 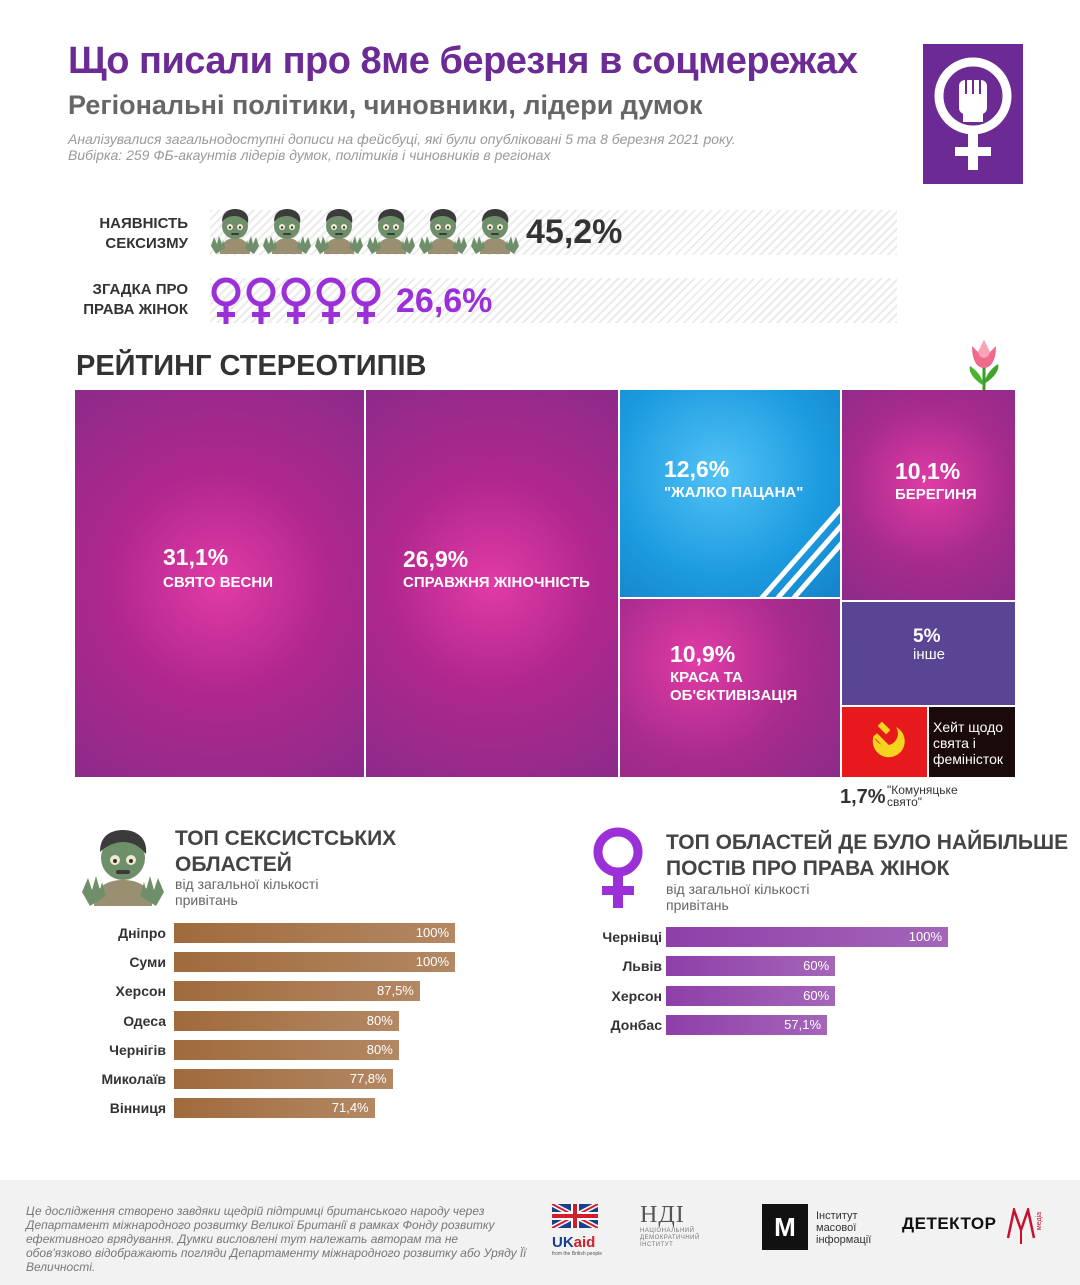 What do you see at coordinates (936, 494) in the screenshot?
I see `tile-label: БЕРЕГИНЯ` at bounding box center [936, 494].